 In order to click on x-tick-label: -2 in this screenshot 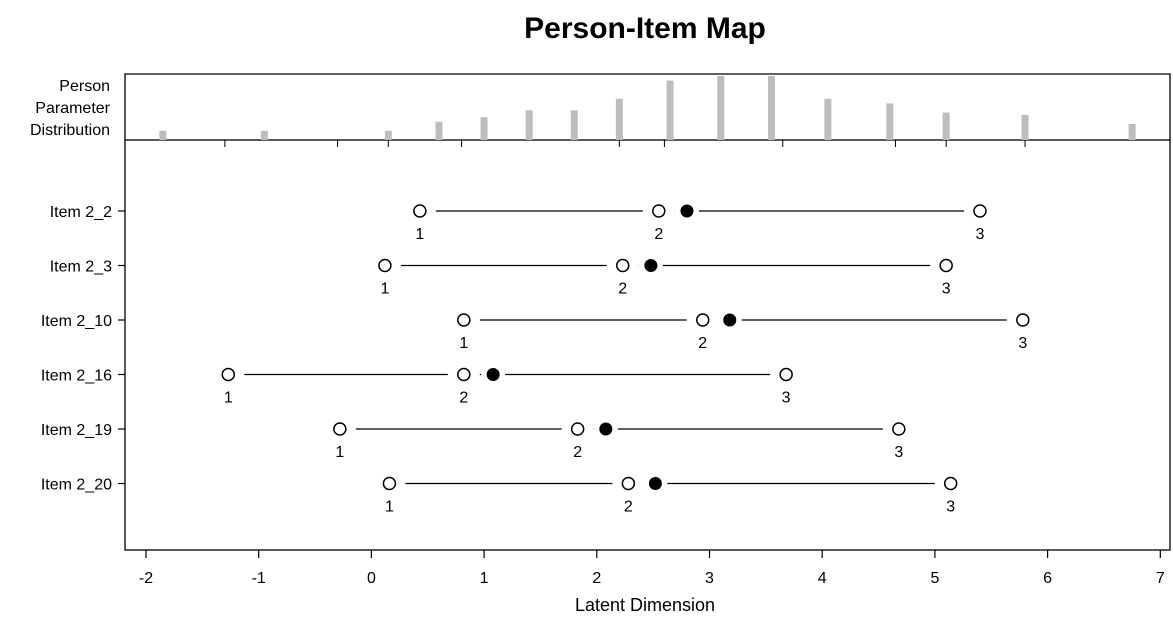, I will do `click(146, 578)`.